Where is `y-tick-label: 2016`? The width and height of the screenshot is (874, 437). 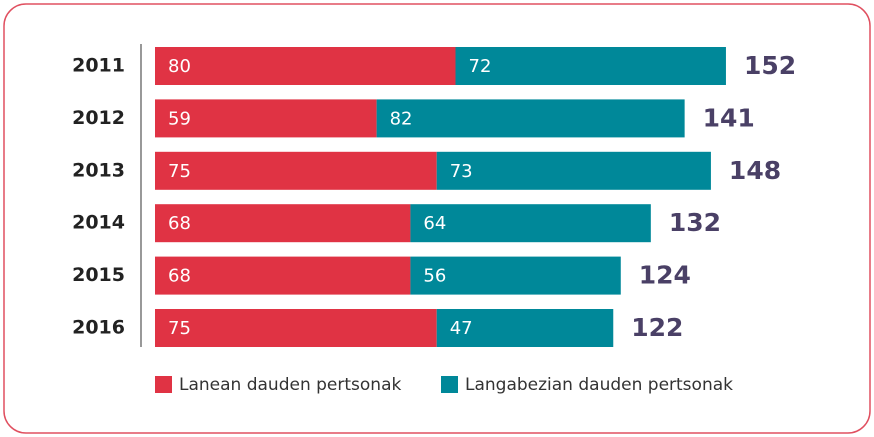 y-tick-label: 2016 is located at coordinates (98, 328).